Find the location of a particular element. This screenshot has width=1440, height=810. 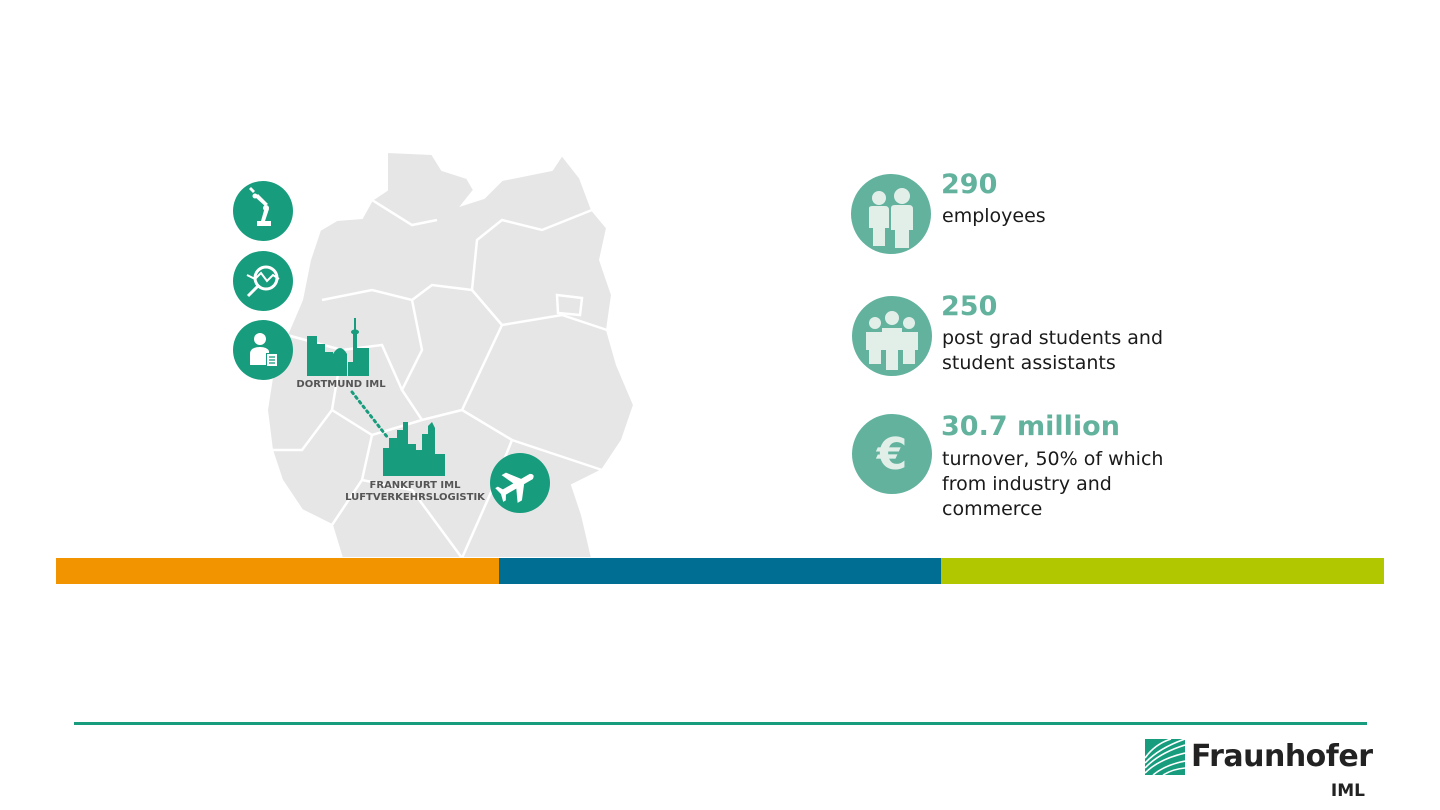

magnifier-analysis-icon is located at coordinates (263, 281).